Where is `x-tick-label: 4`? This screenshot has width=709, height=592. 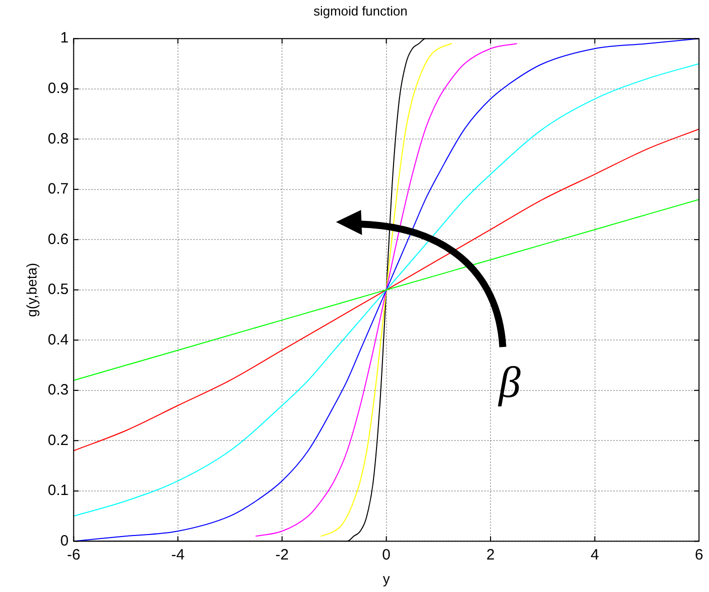 x-tick-label: 4 is located at coordinates (594, 555).